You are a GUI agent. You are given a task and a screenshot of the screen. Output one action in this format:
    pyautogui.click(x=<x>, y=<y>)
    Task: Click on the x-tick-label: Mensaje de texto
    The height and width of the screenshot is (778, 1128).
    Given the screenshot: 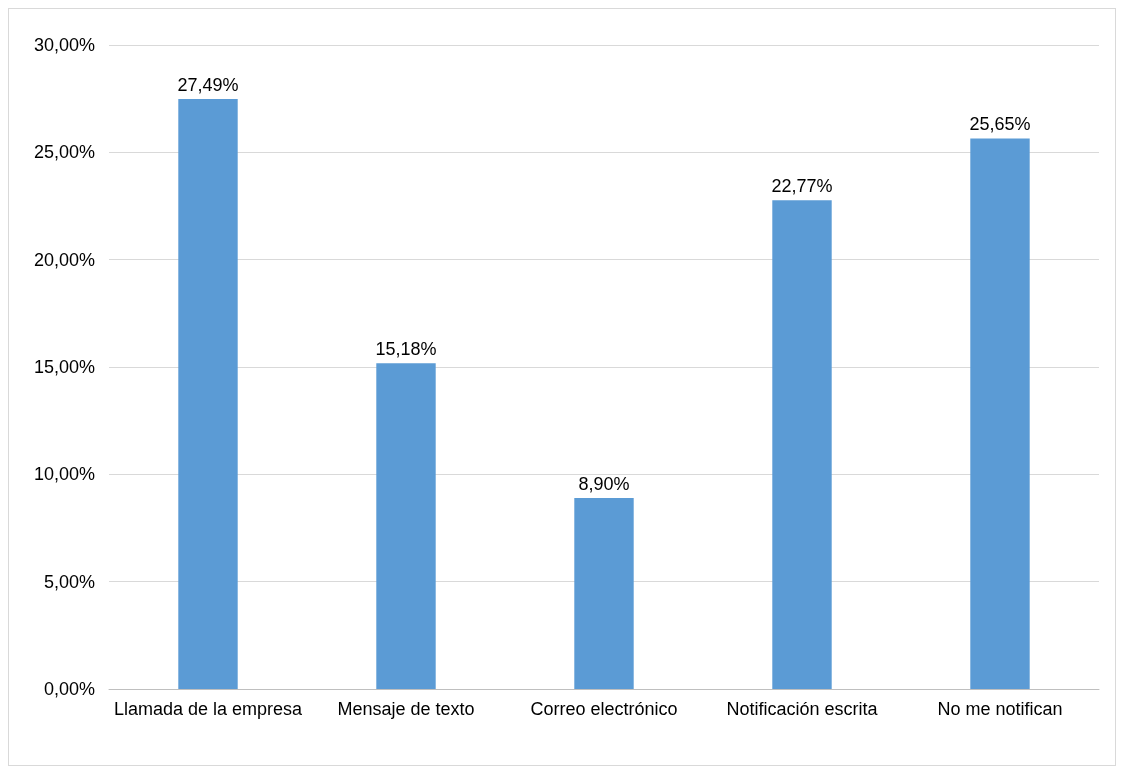 What is the action you would take?
    pyautogui.click(x=406, y=709)
    